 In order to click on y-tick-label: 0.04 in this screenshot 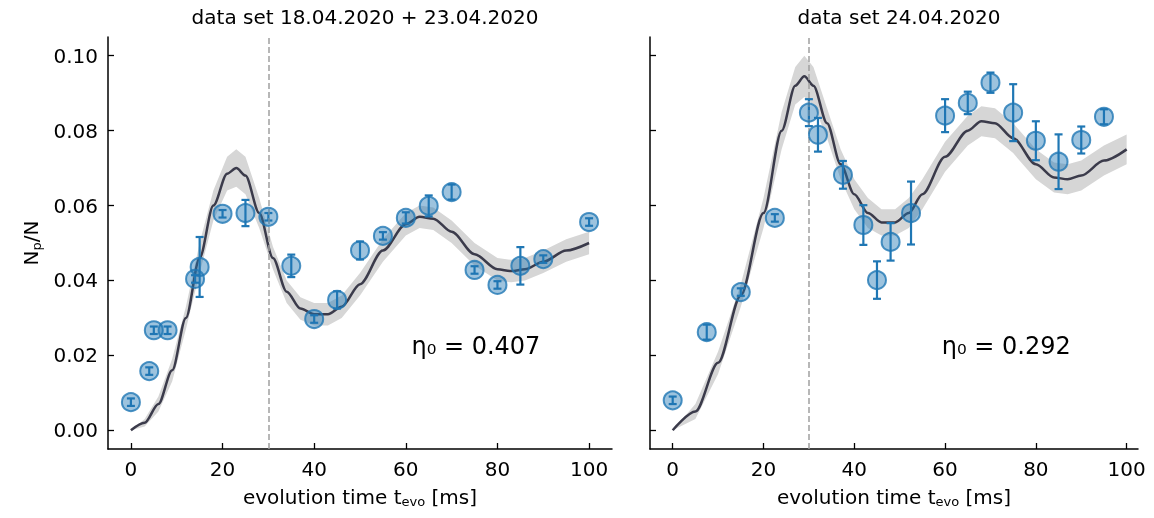, I will do `click(75, 280)`.